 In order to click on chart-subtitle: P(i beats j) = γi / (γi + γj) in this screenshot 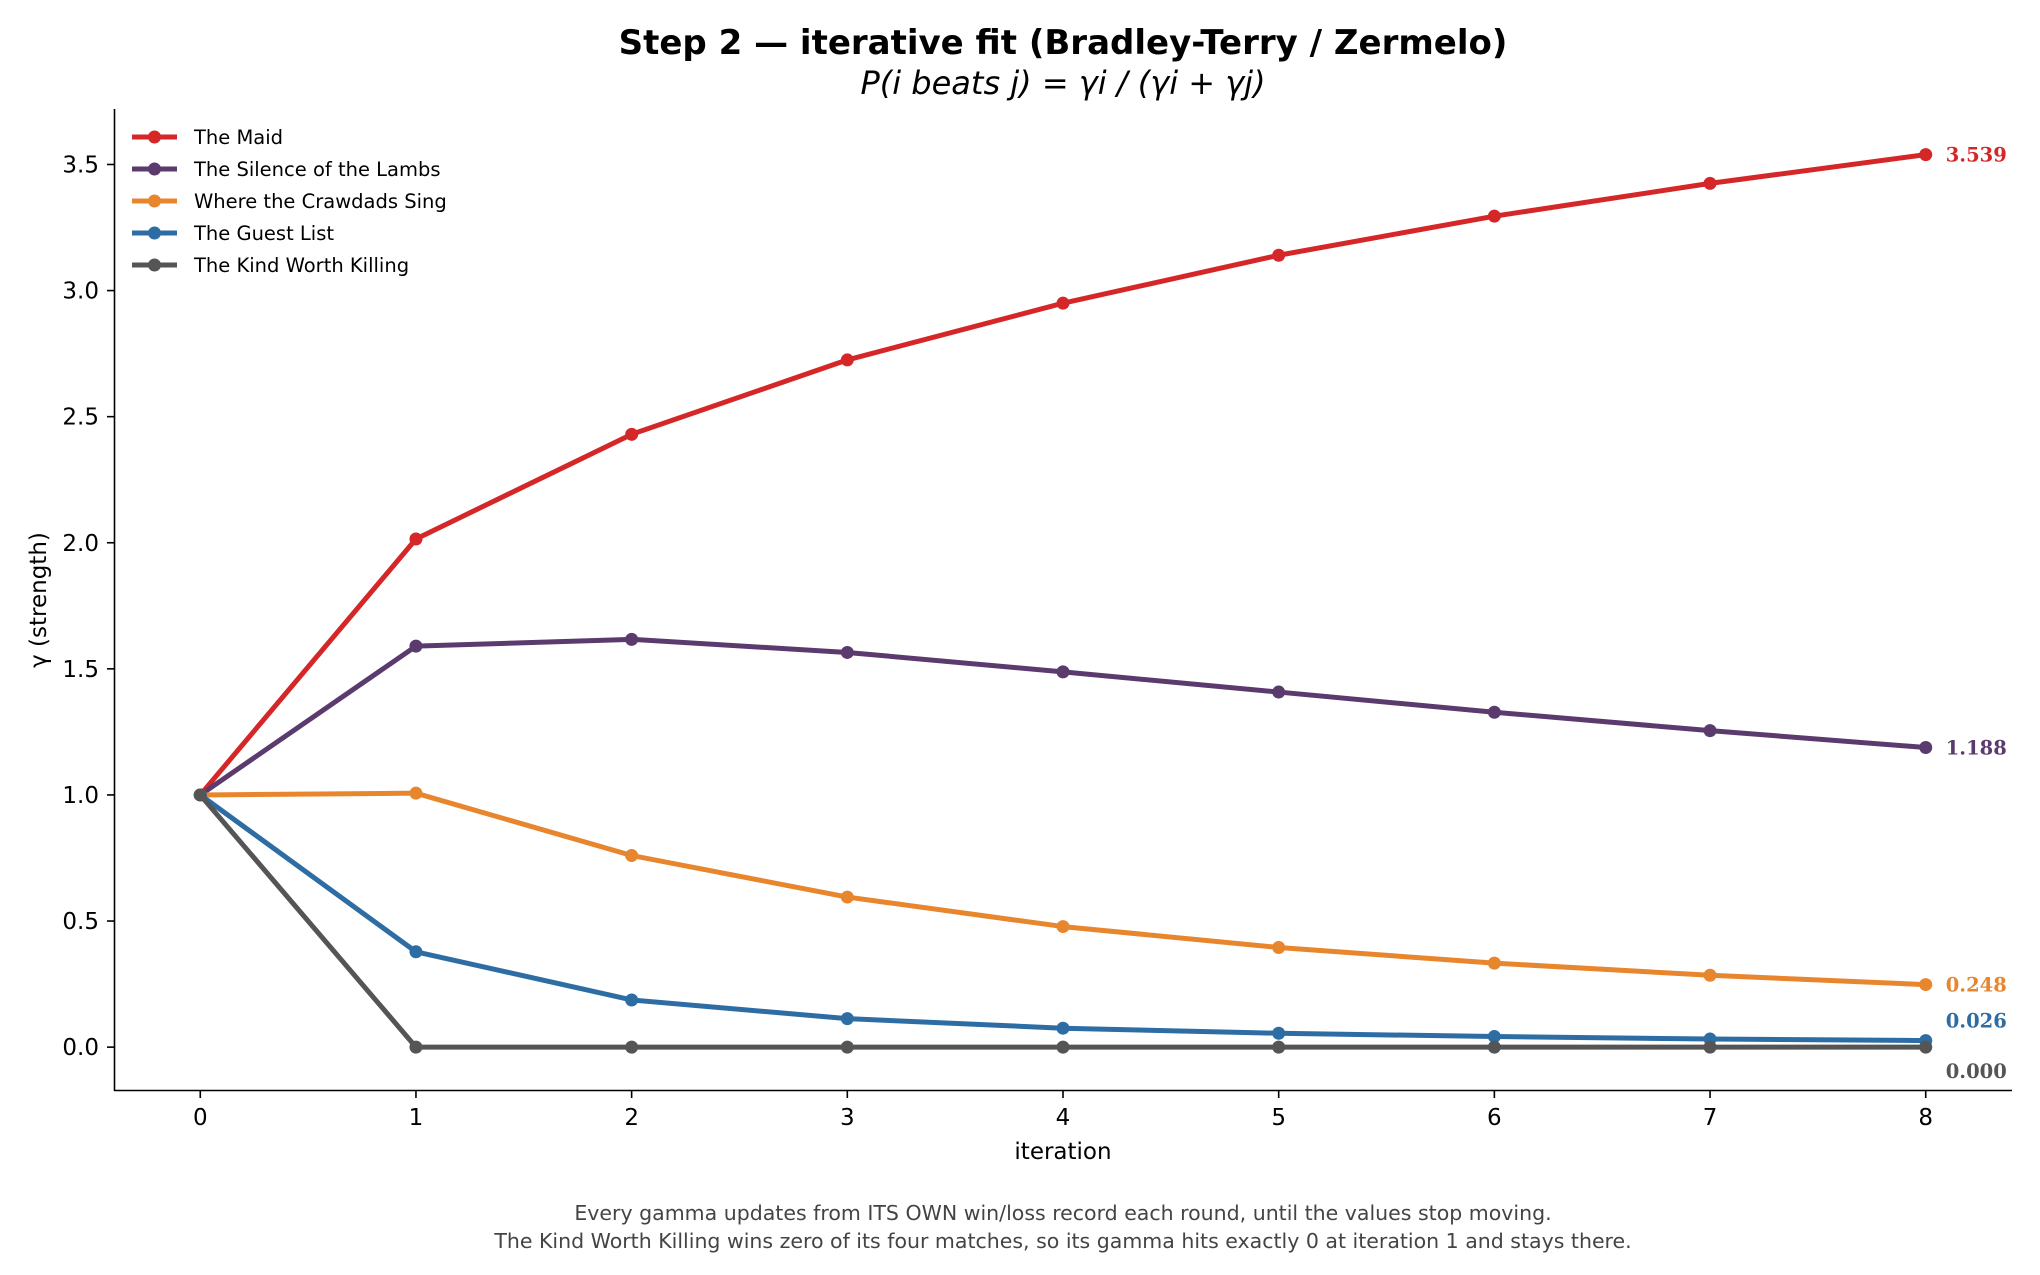, I will do `click(1062, 83)`.